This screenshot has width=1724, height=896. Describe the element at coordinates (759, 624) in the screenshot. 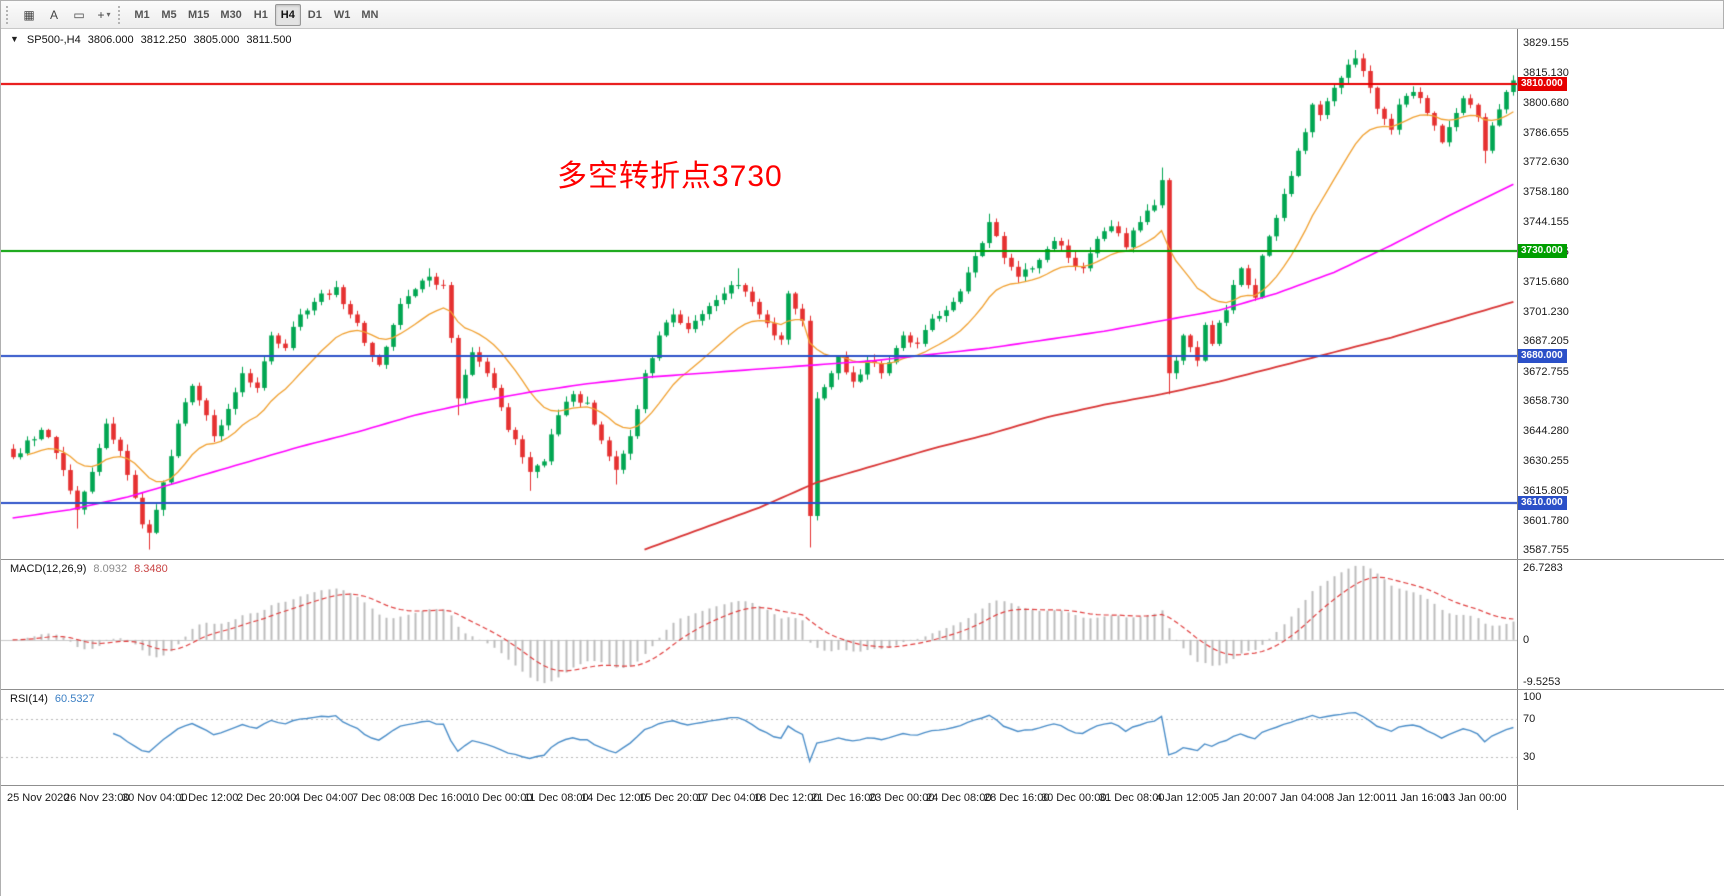

I see `macd-indicator-canvas` at that location.